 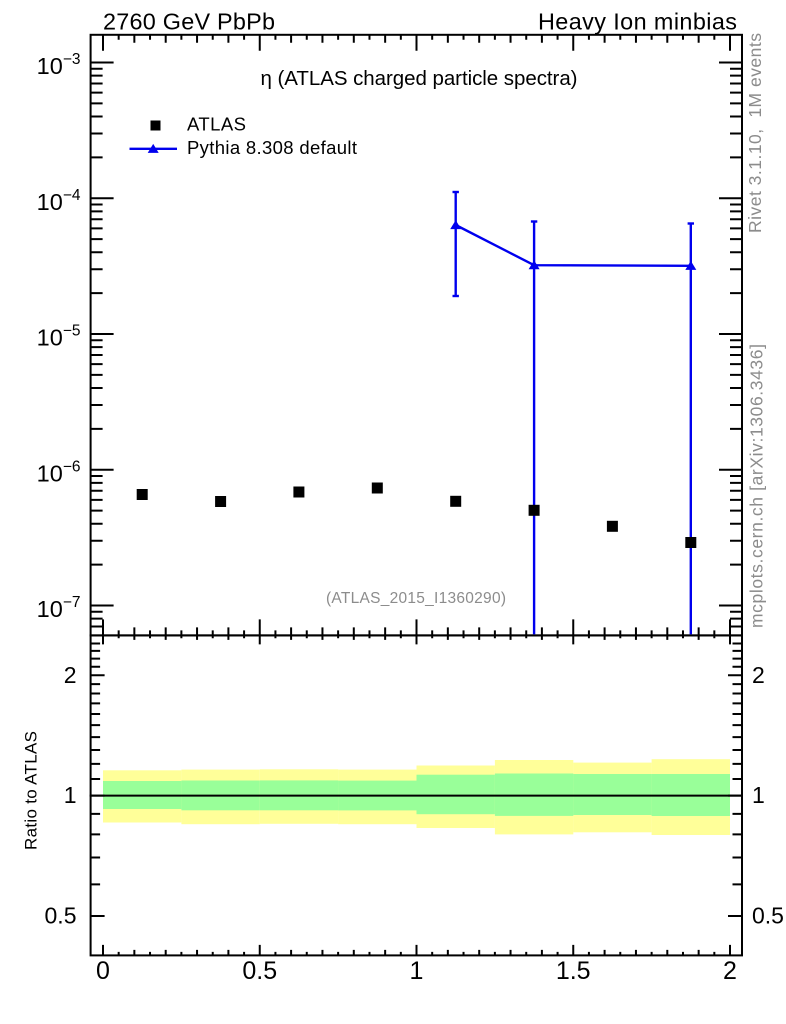 I want to click on svg-text: 10⁻⁶, so click(x=59, y=472).